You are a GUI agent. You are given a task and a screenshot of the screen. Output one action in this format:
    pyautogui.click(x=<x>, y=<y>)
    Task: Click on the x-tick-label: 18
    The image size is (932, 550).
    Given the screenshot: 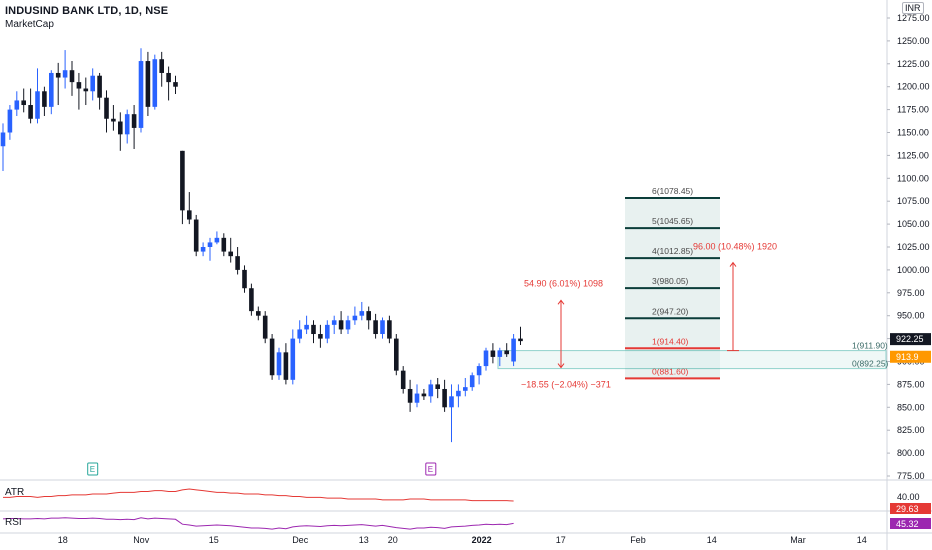 What is the action you would take?
    pyautogui.click(x=63, y=540)
    